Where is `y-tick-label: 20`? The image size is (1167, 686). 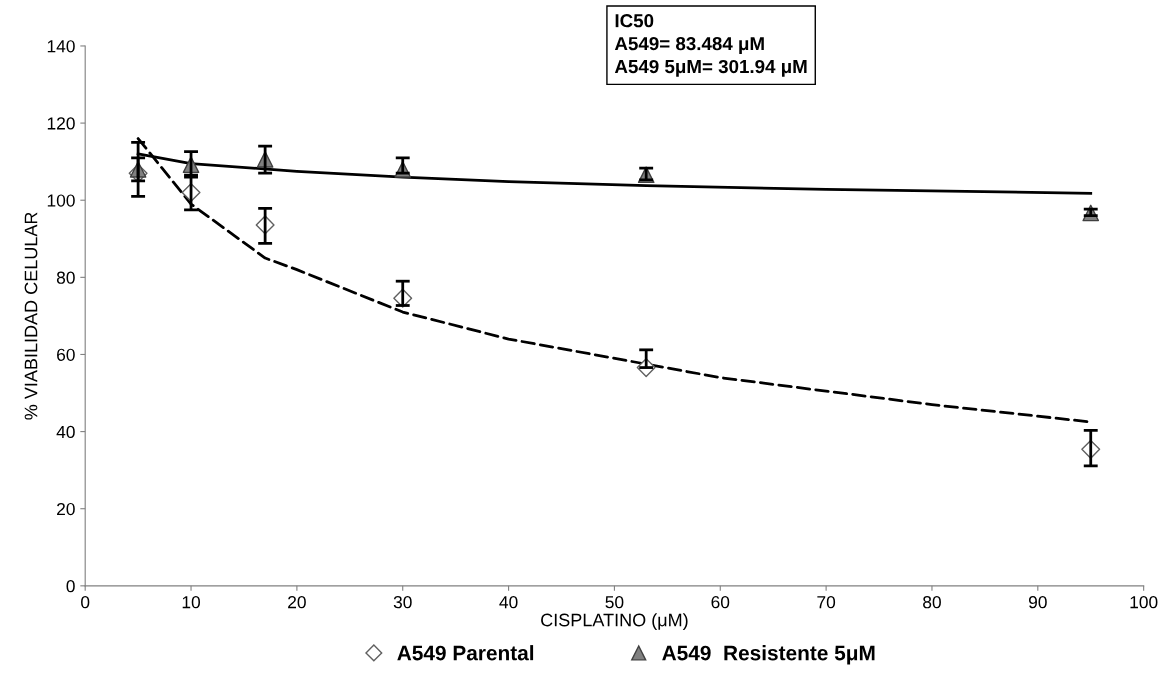 y-tick-label: 20 is located at coordinates (66, 509).